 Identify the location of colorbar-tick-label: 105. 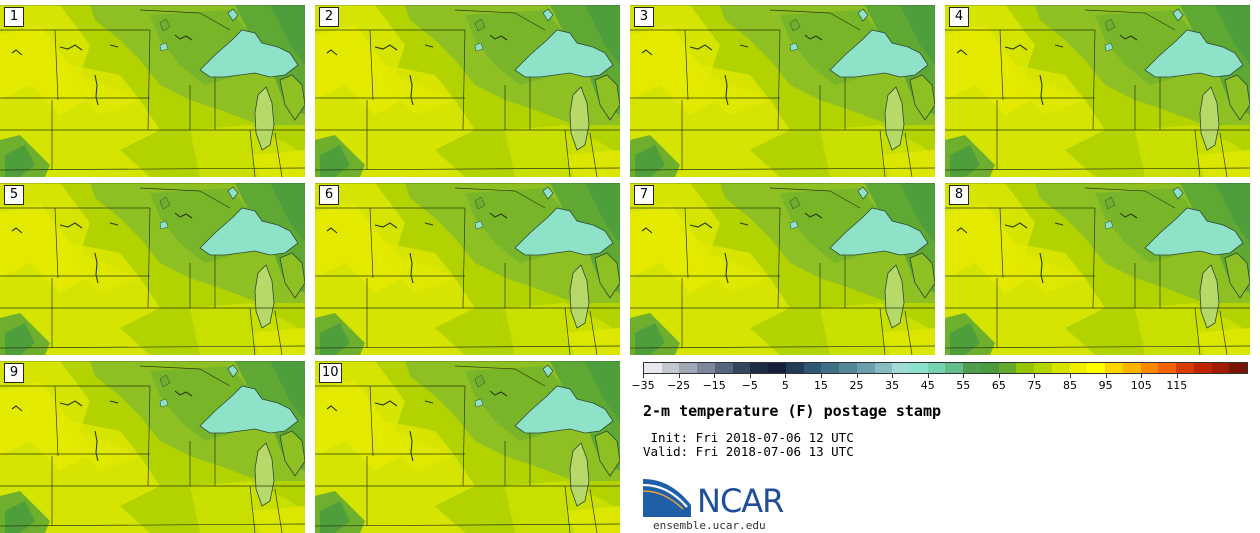
(1141, 385).